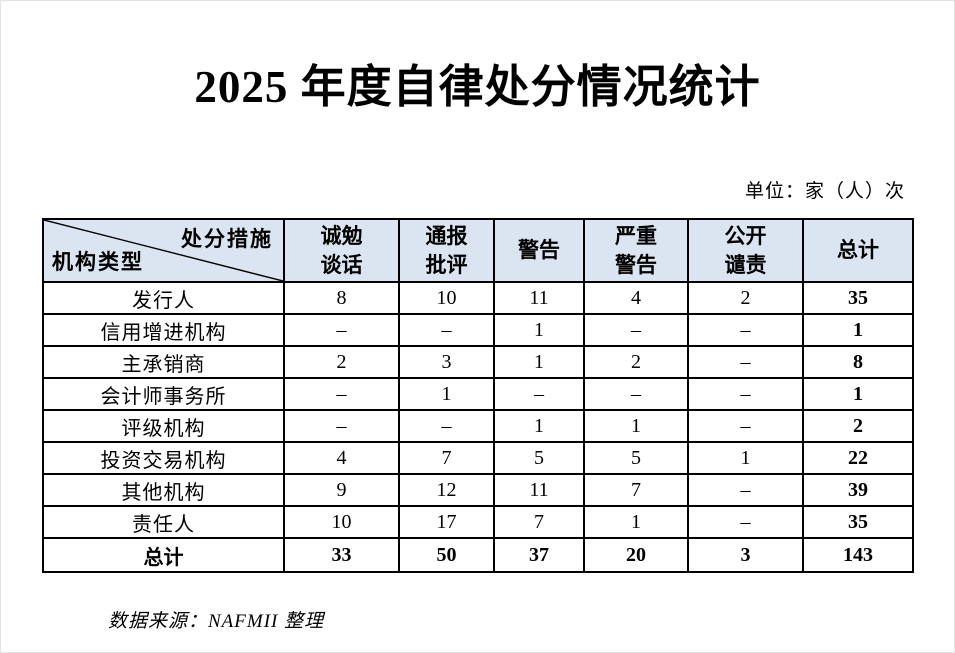 This screenshot has width=955, height=653. What do you see at coordinates (216, 621) in the screenshot?
I see `source-note: 数据来源：NAFMII 整理` at bounding box center [216, 621].